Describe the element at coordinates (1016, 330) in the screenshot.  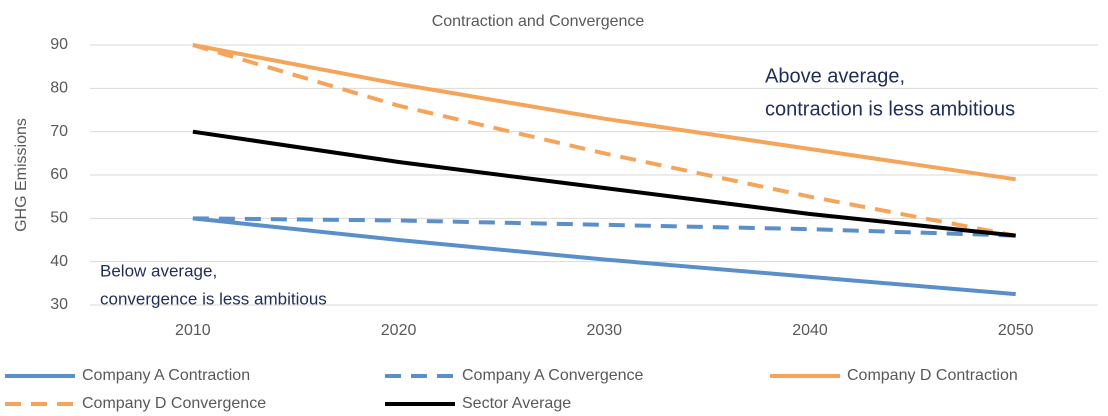
I see `x-tick-label: 2050` at that location.